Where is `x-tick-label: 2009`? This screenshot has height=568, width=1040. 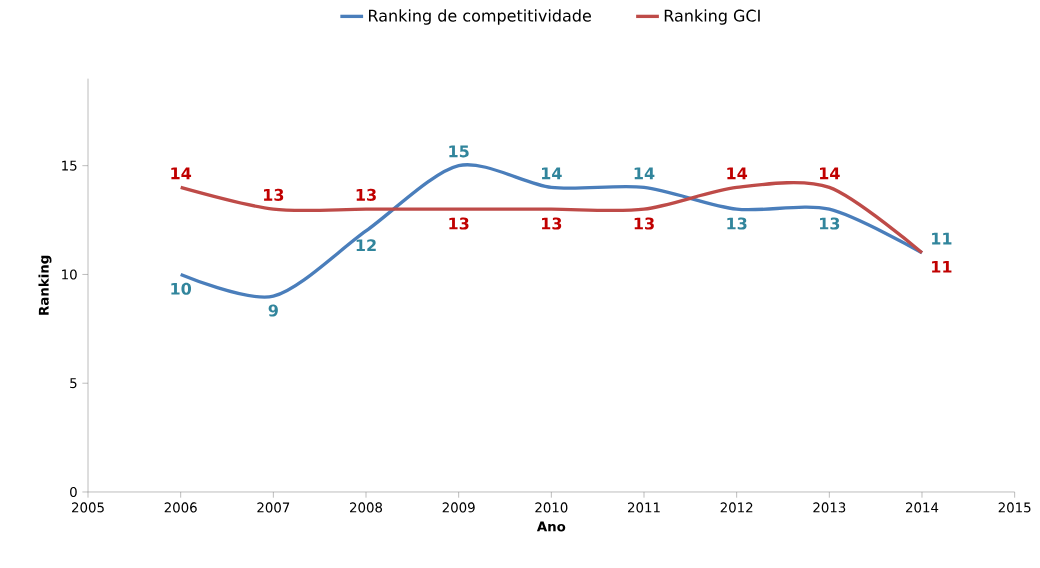 x-tick-label: 2009 is located at coordinates (458, 507).